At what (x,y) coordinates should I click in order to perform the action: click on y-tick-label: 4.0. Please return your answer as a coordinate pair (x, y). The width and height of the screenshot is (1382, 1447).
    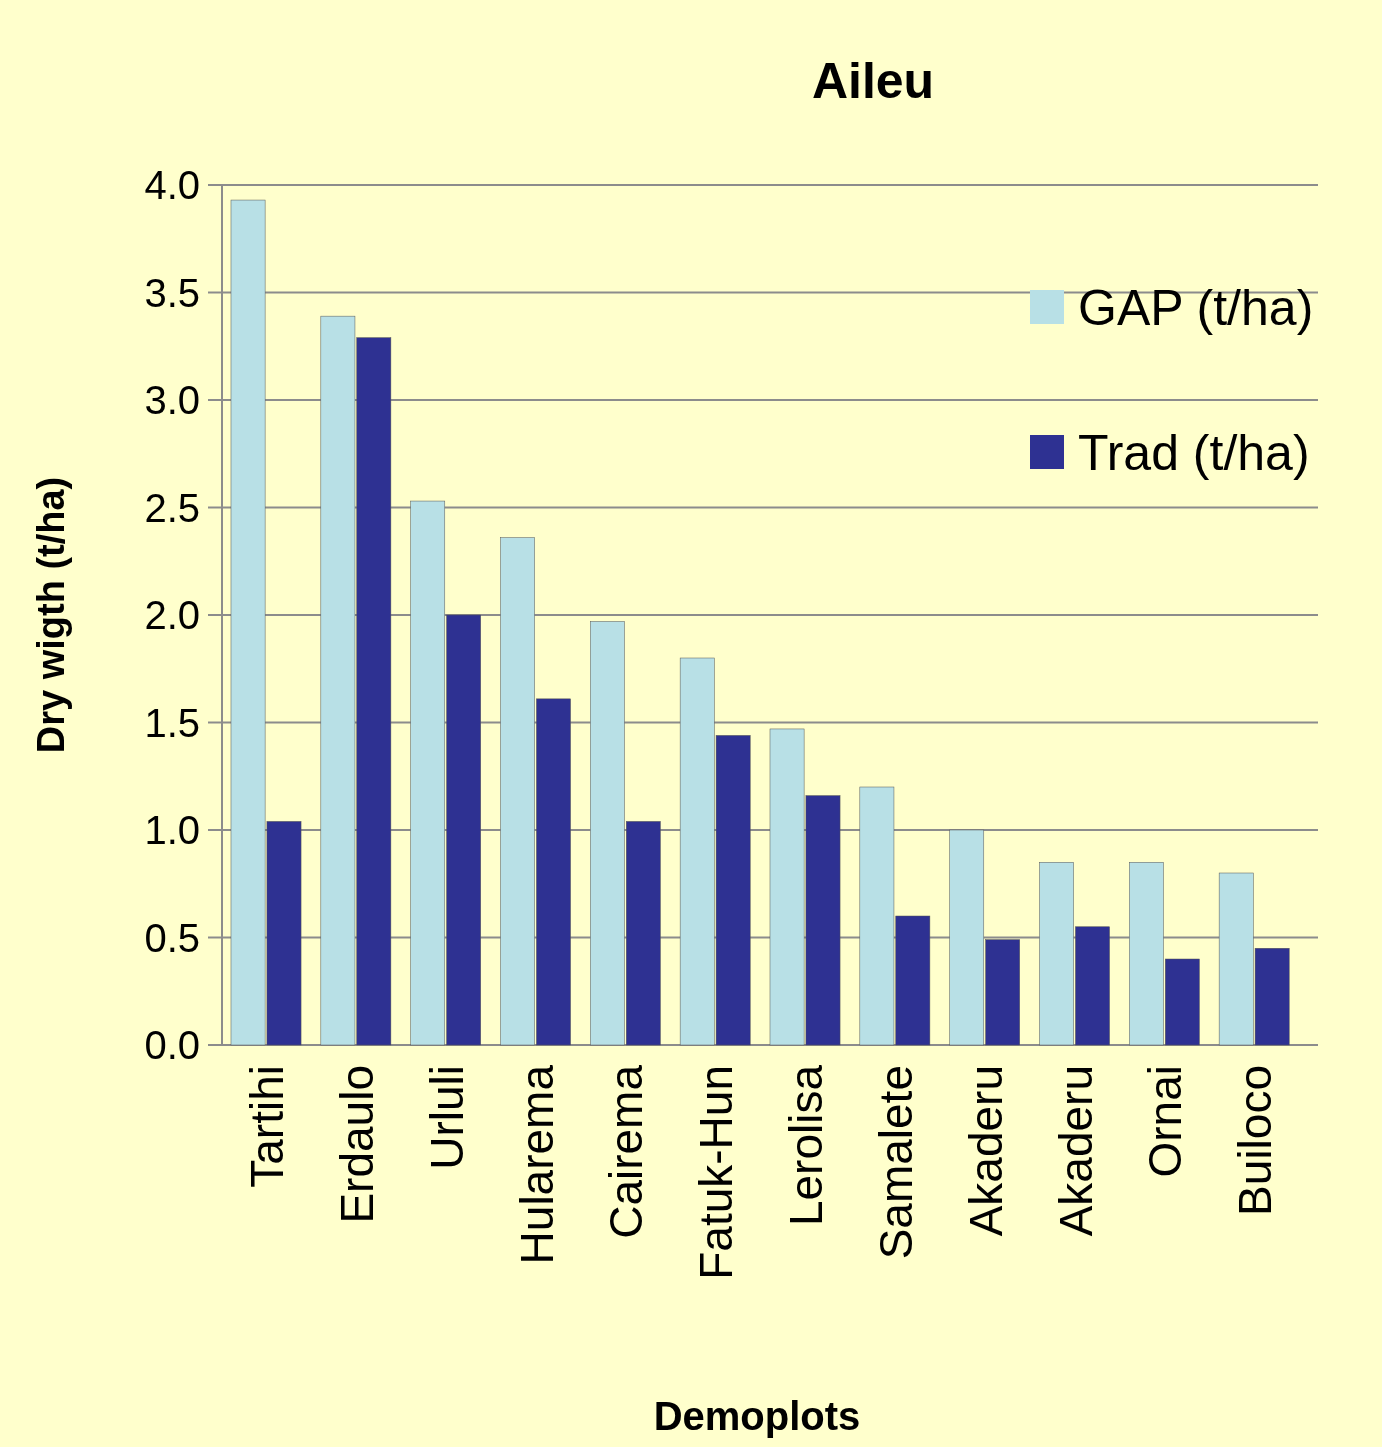
    Looking at the image, I should click on (172, 185).